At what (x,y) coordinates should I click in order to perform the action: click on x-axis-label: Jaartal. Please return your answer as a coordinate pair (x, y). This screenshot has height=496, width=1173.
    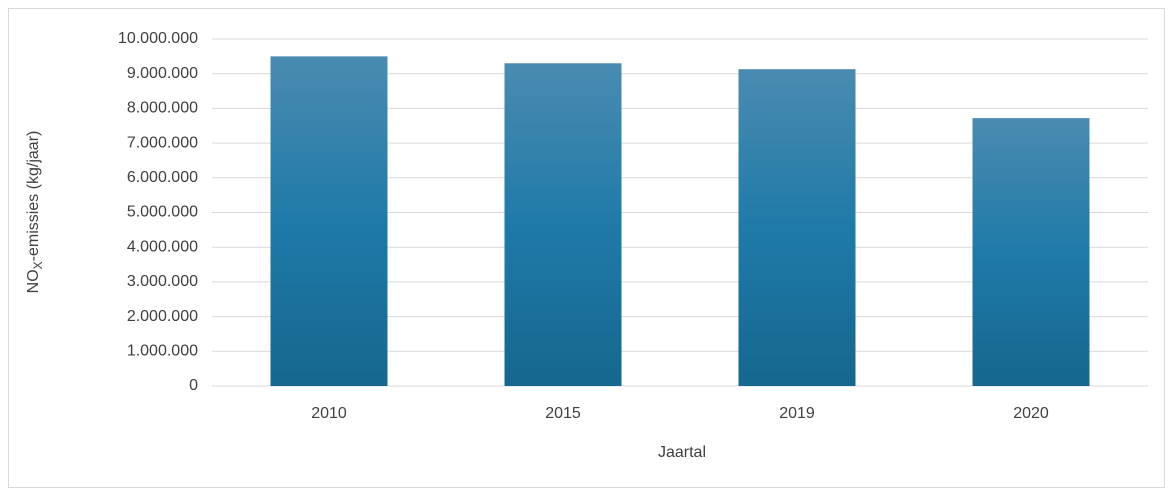
    Looking at the image, I should click on (682, 452).